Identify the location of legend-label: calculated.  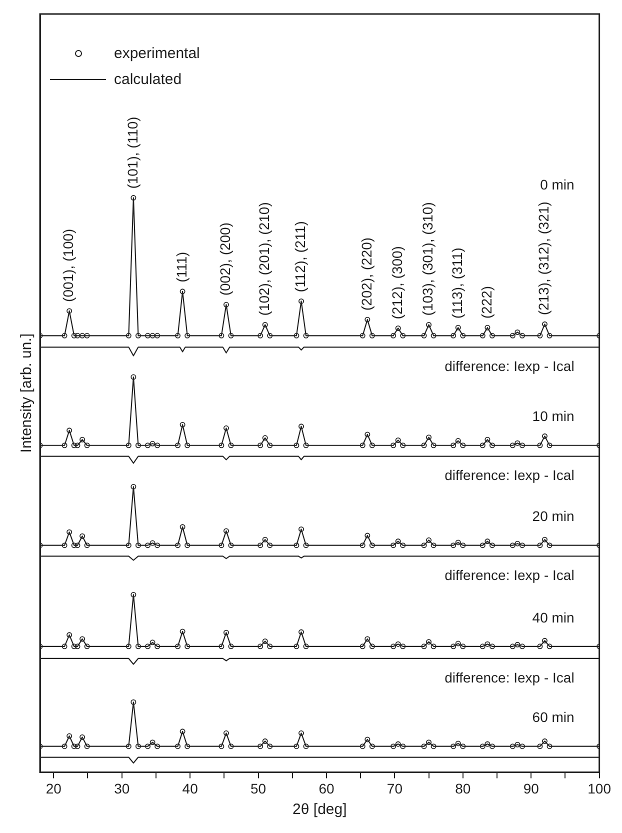
(148, 79).